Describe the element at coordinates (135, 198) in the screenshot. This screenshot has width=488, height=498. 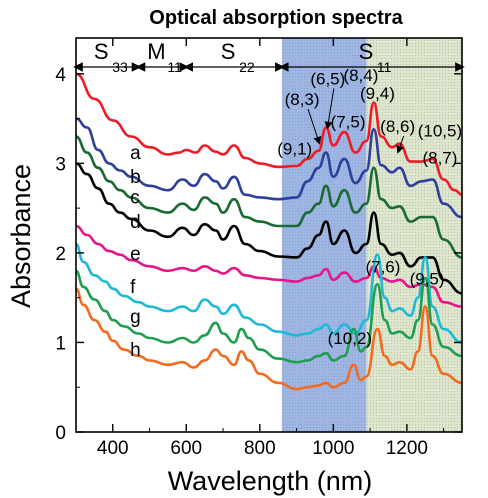
I see `series-label-c: c` at that location.